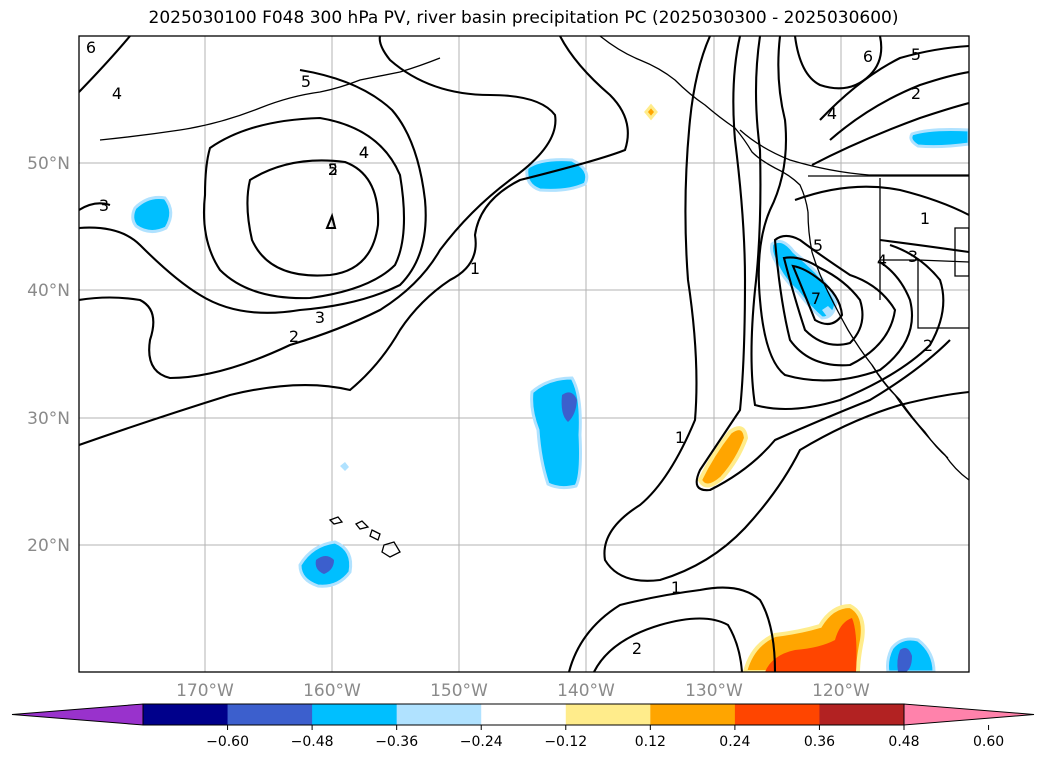 Image resolution: width=1047 pixels, height=765 pixels. Describe the element at coordinates (331, 221) in the screenshot. I see `contour-small-ring` at that location.